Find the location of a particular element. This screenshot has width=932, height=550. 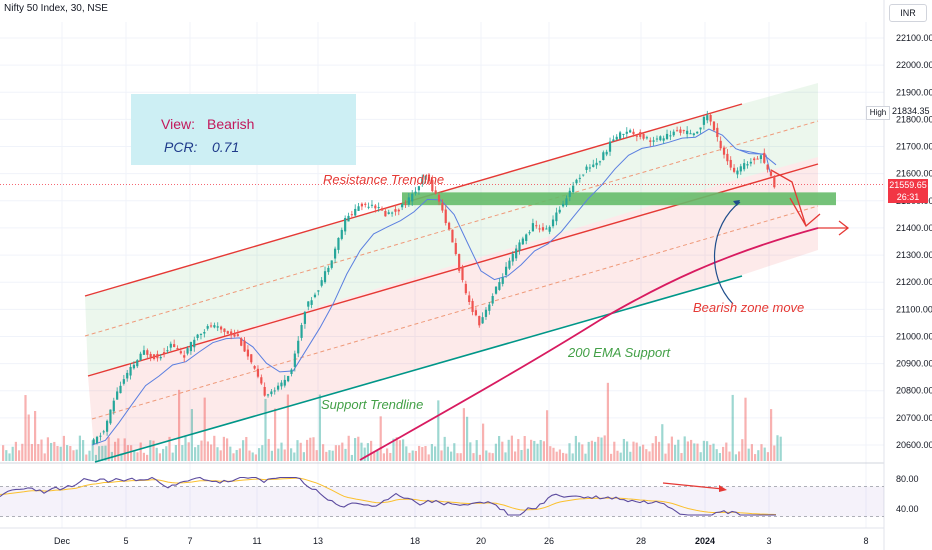

currency-badge: INR is located at coordinates (908, 13).